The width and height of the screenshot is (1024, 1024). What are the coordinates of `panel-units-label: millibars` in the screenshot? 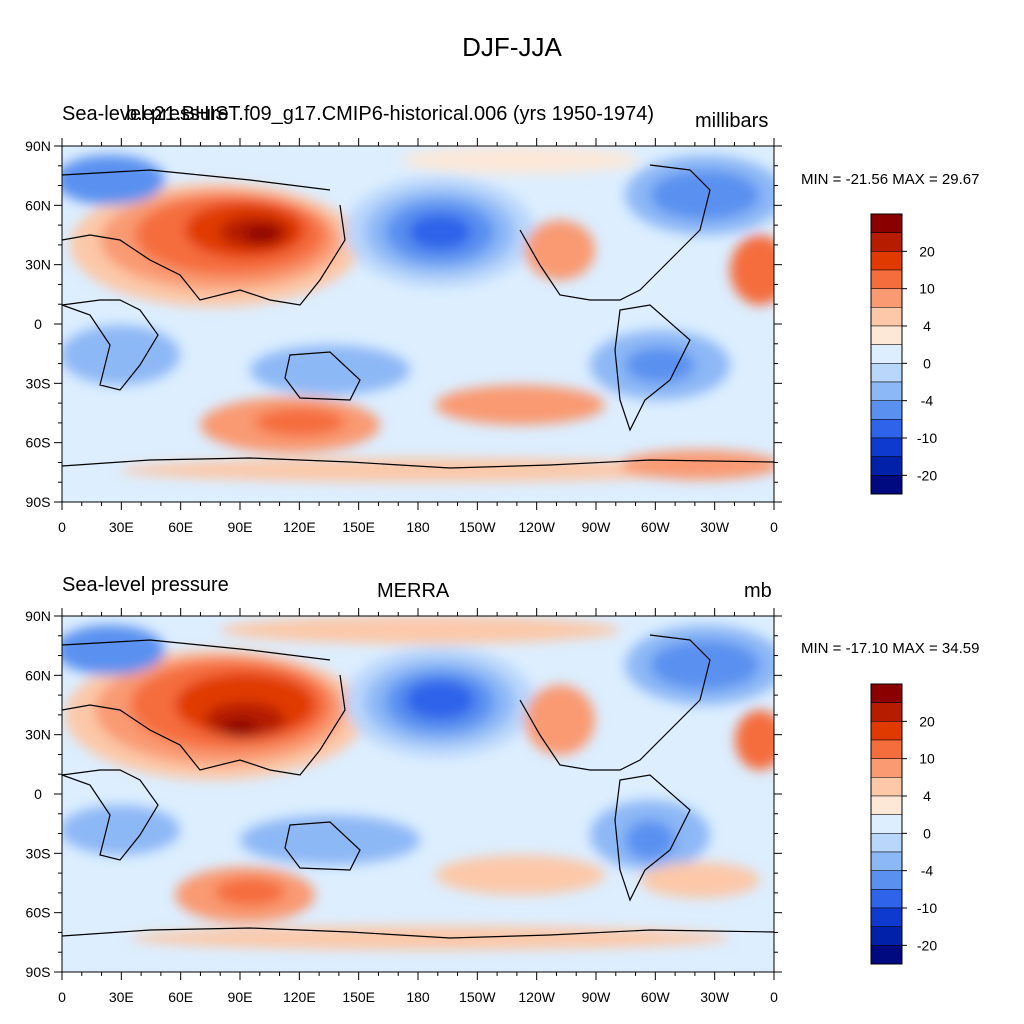 It's located at (732, 121).